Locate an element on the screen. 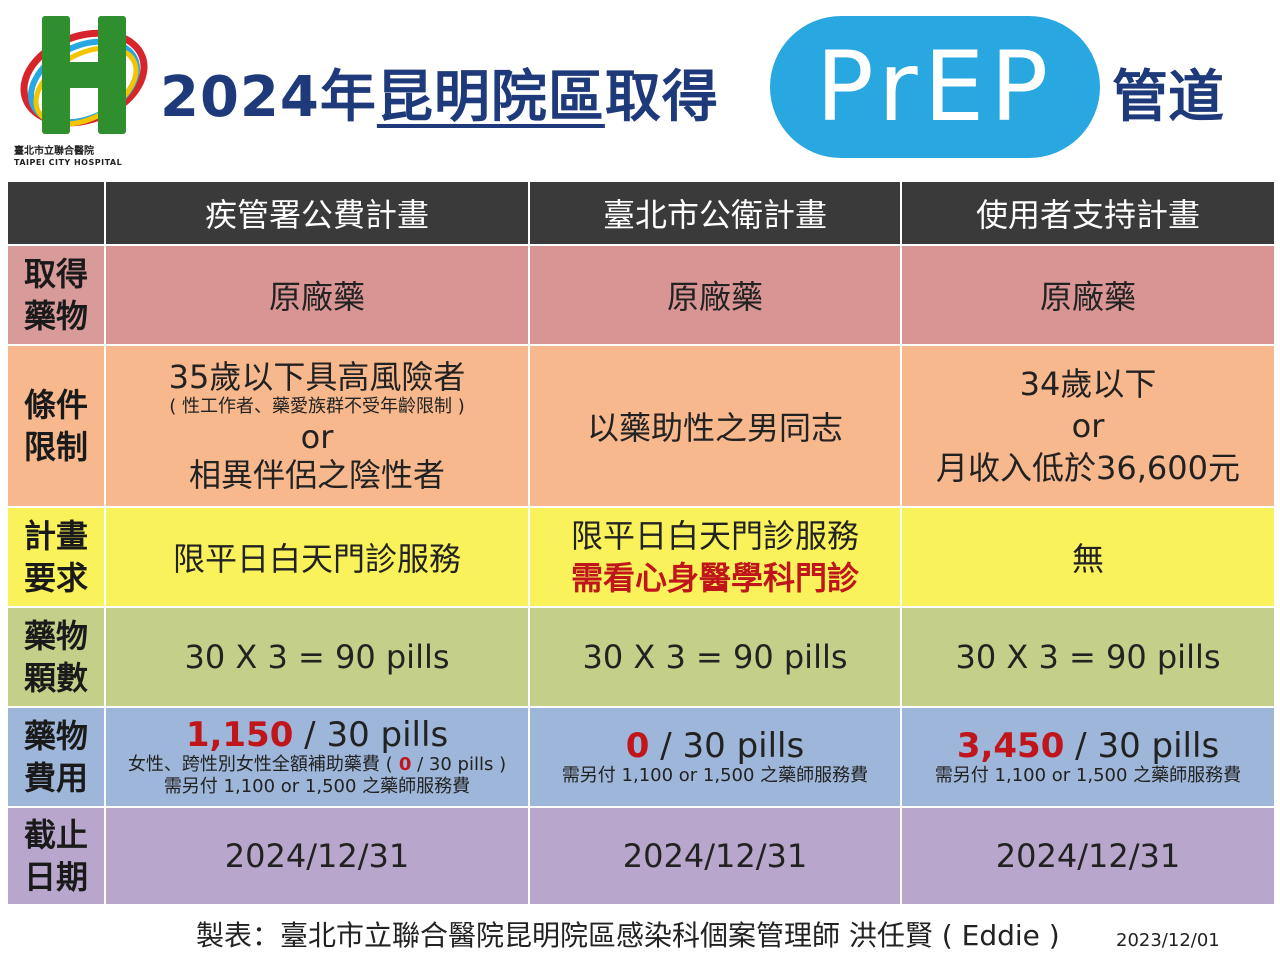 The width and height of the screenshot is (1280, 960). page-title: 2024年昆明院區取得 is located at coordinates (439, 92).